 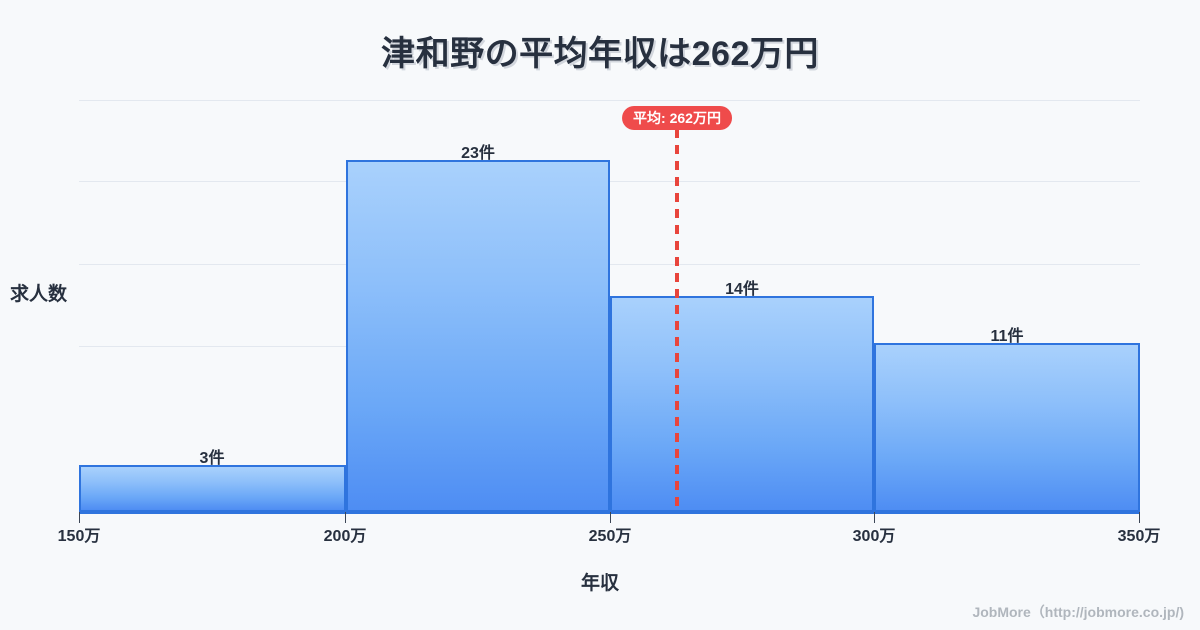 What do you see at coordinates (345, 536) in the screenshot?
I see `x-tick-label-200: 200万` at bounding box center [345, 536].